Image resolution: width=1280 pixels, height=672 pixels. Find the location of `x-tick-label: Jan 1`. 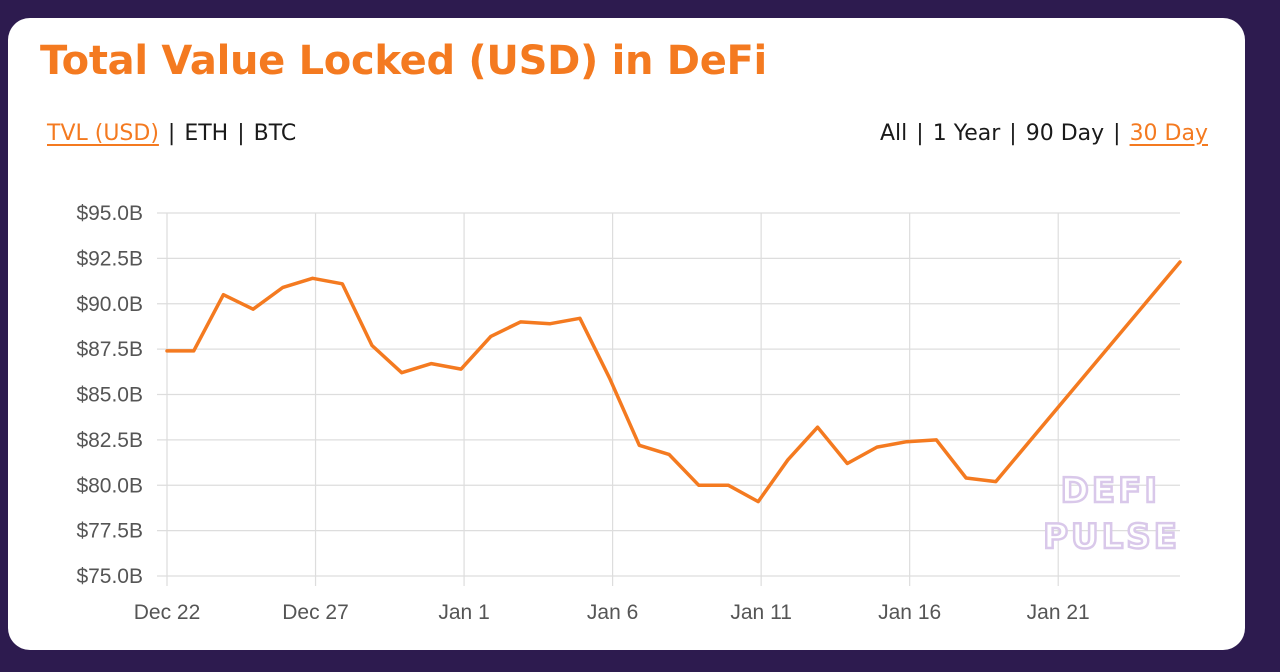

x-tick-label: Jan 1 is located at coordinates (463, 612).